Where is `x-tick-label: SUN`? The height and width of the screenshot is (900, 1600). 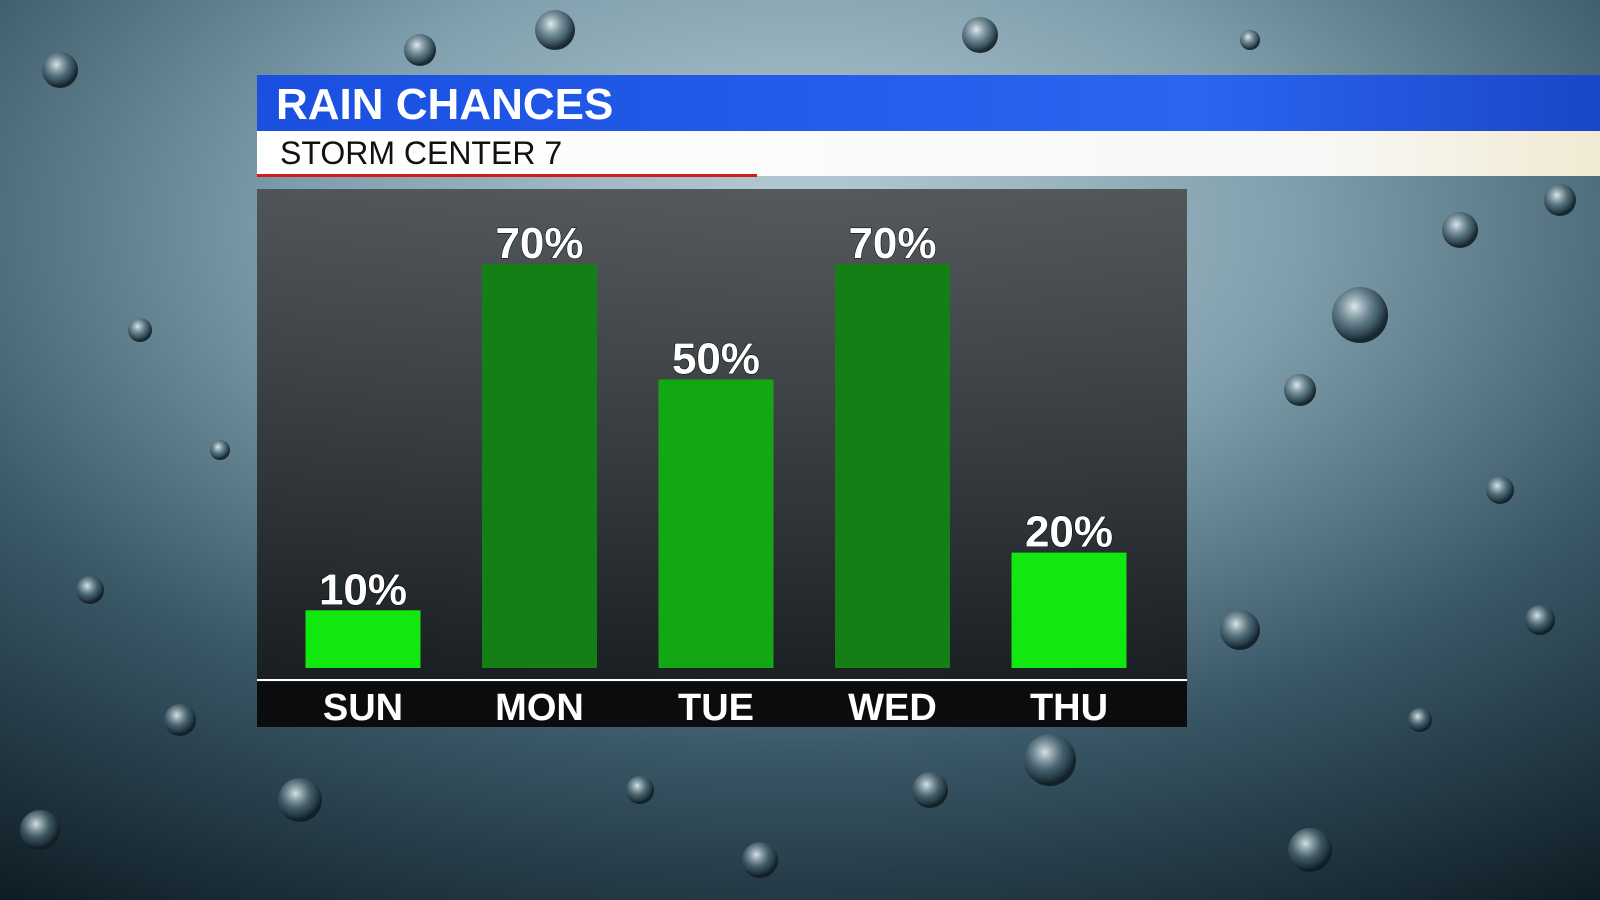 x-tick-label: SUN is located at coordinates (363, 708).